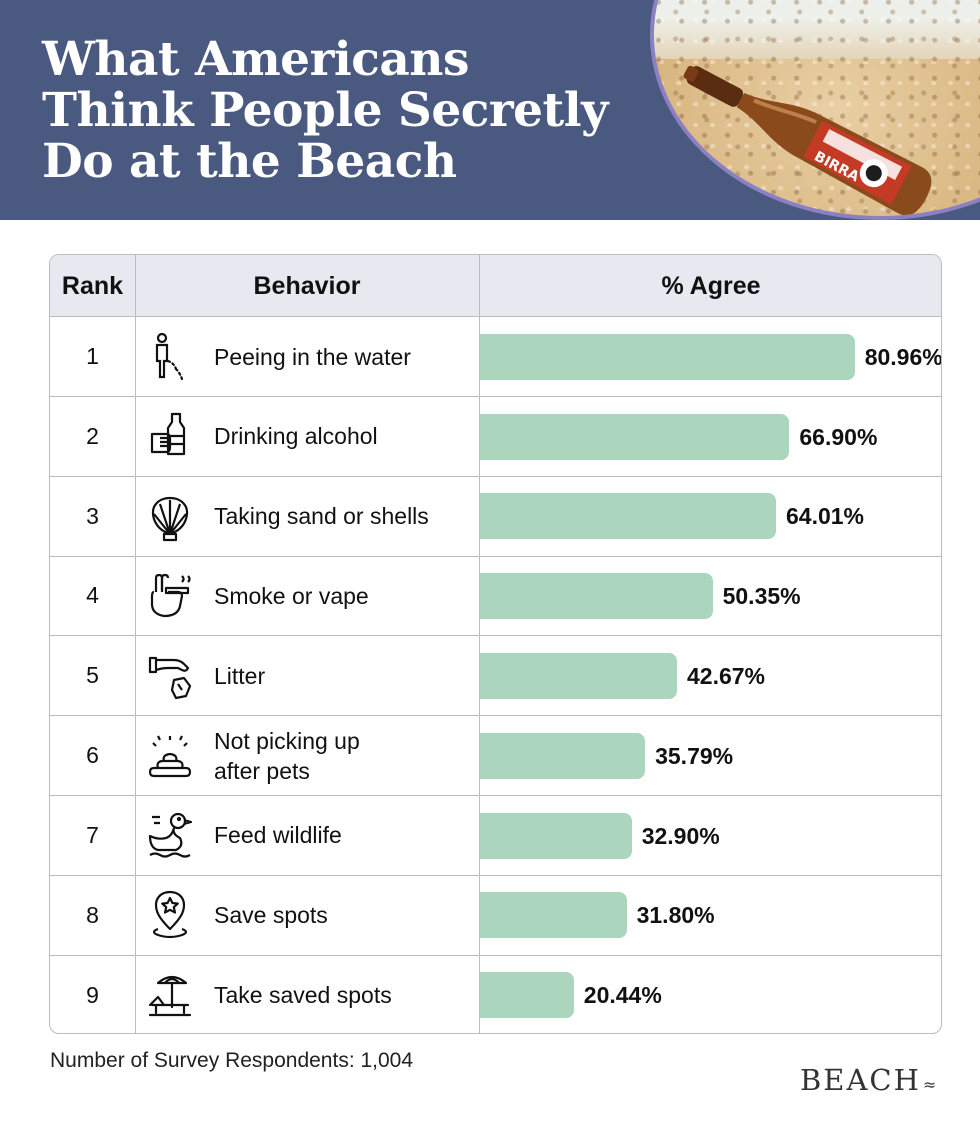 The image size is (980, 1126). What do you see at coordinates (232, 1060) in the screenshot?
I see `respondents-note: Number of Survey Respondents: 1,004` at bounding box center [232, 1060].